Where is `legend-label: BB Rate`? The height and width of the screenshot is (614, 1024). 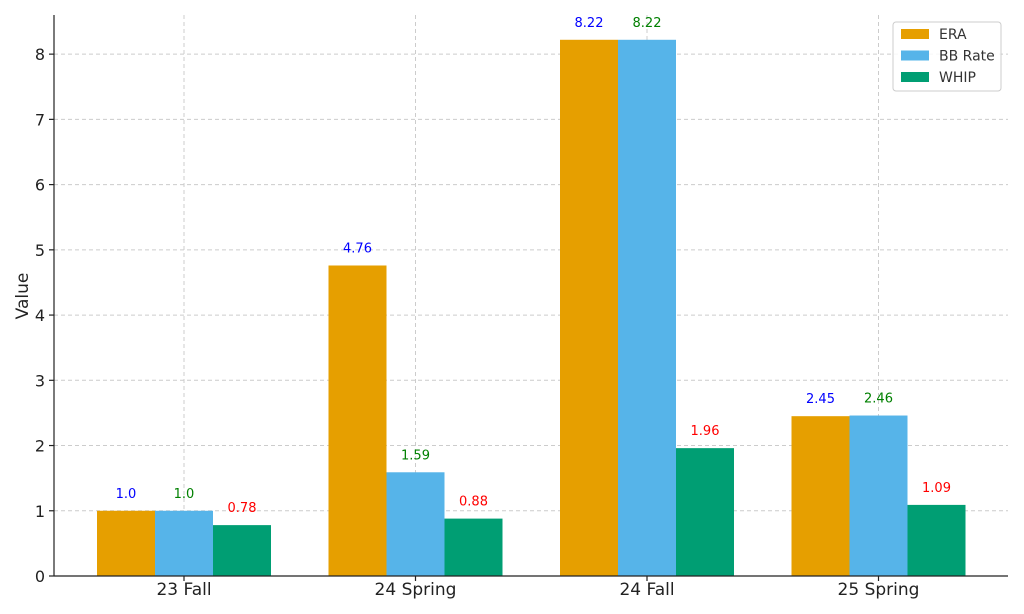
legend-label: BB Rate is located at coordinates (967, 57).